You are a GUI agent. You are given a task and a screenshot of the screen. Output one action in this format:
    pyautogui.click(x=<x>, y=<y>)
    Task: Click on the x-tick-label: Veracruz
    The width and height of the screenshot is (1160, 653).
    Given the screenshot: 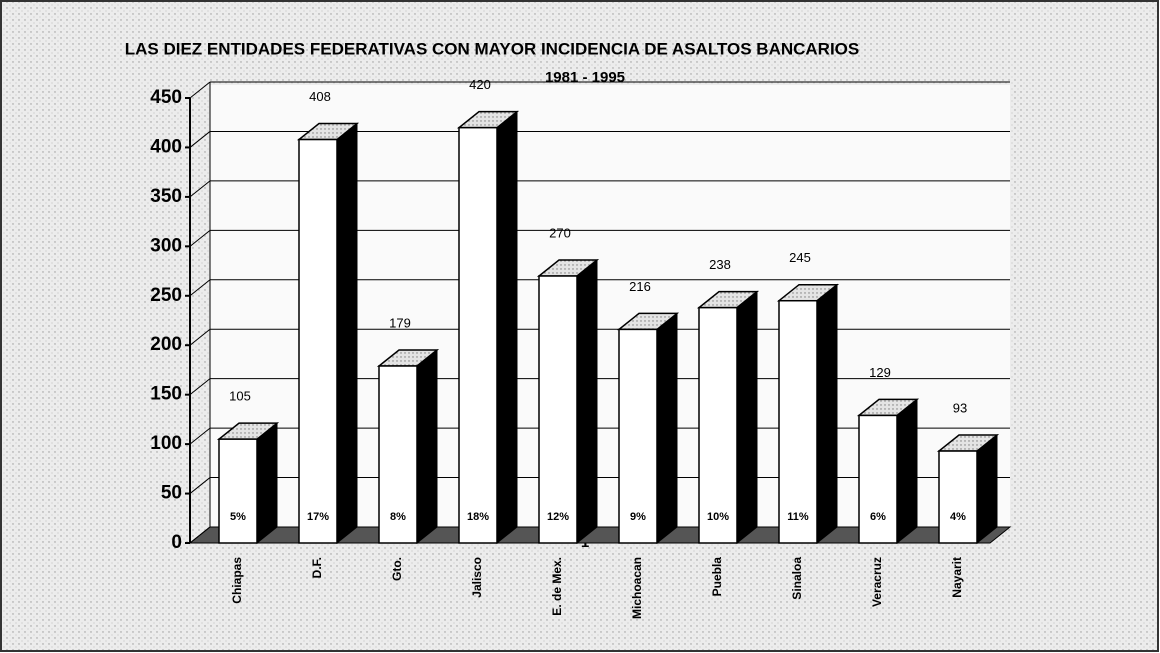 What is the action you would take?
    pyautogui.click(x=877, y=582)
    